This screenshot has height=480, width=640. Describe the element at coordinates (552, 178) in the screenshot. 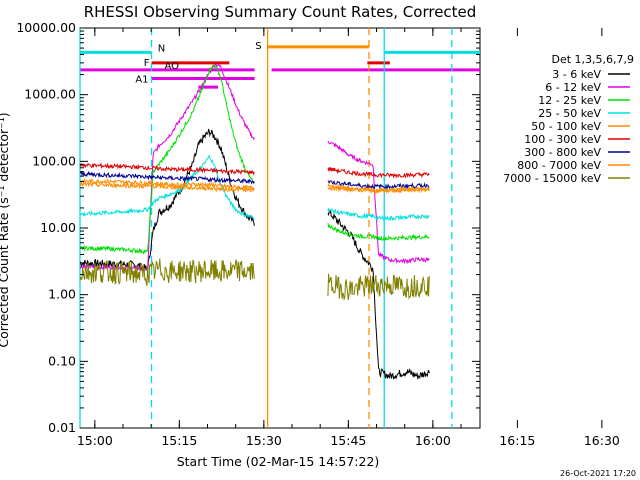

I see `legend-label: 7000 - 15000 keV` at that location.